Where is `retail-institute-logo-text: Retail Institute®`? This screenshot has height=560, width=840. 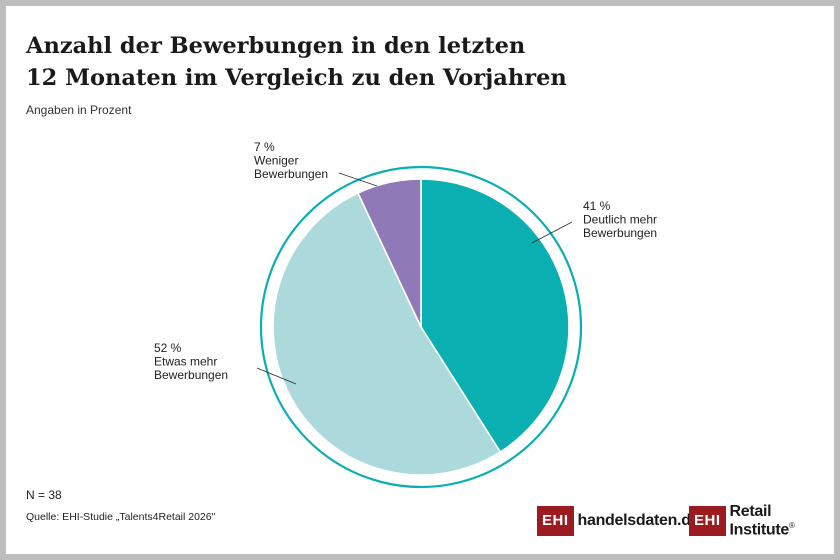
retail-institute-logo-text: Retail Institute® is located at coordinates (785, 521).